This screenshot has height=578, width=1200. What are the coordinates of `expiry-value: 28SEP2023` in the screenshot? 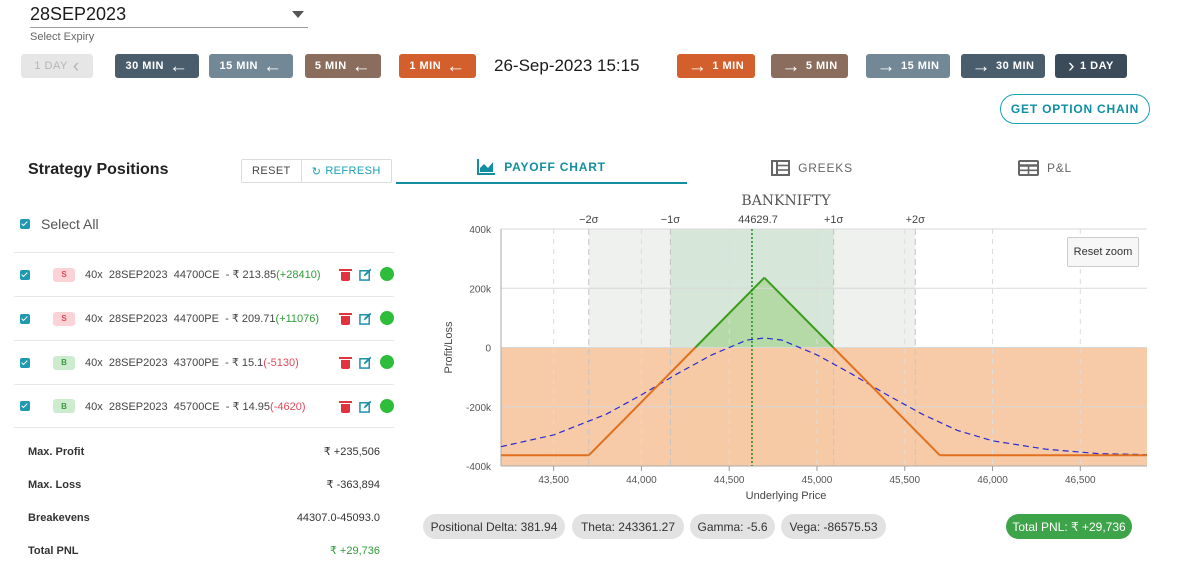 It's located at (78, 14).